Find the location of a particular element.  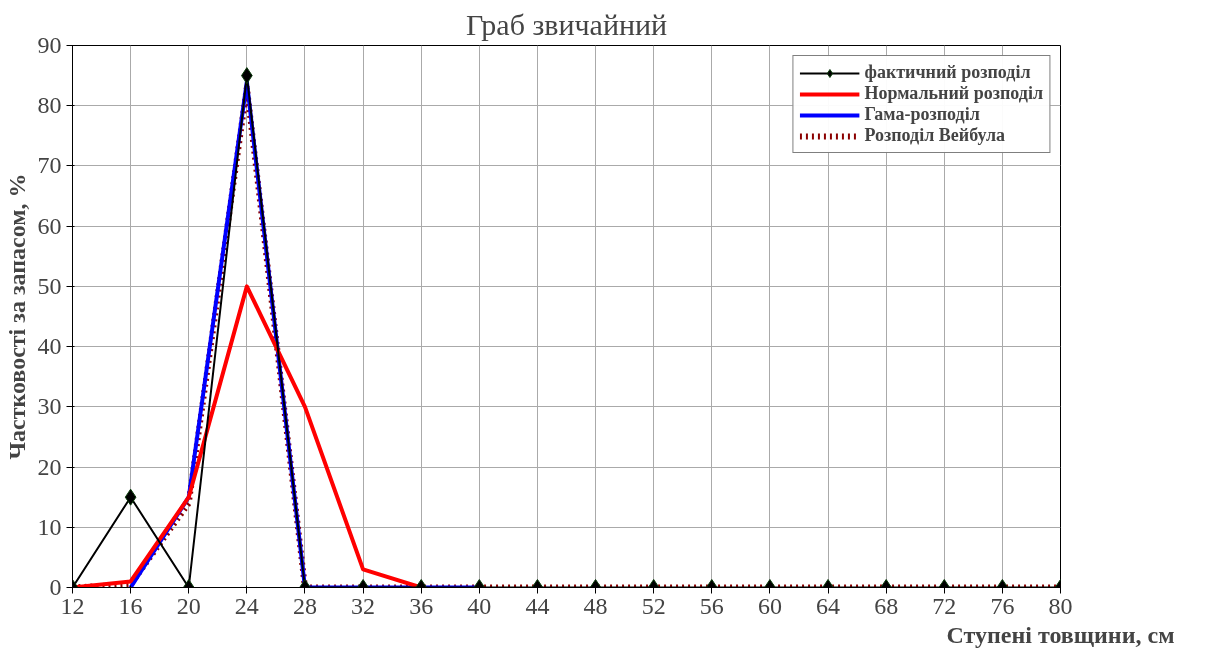

x-tick-label: 20 is located at coordinates (188, 605).